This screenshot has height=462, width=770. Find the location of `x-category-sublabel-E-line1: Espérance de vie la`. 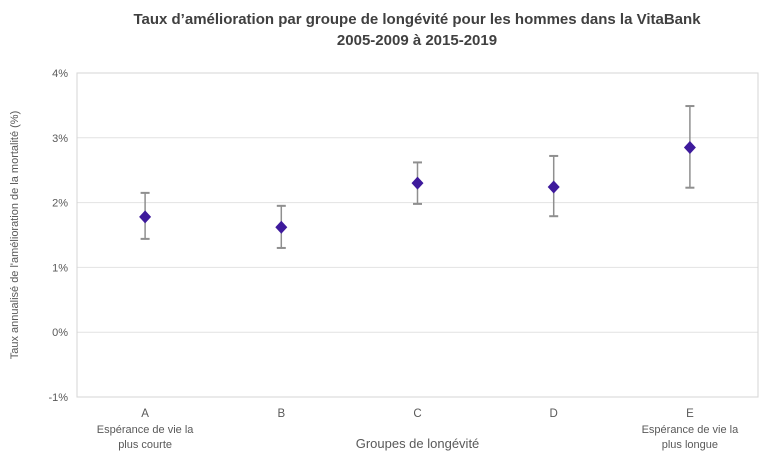

x-category-sublabel-E-line1: Espérance de vie la is located at coordinates (690, 430).